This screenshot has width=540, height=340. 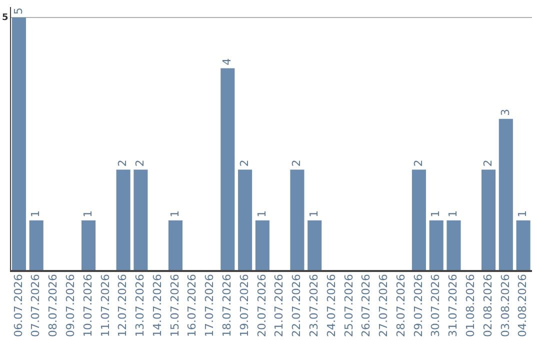 What do you see at coordinates (505, 306) in the screenshot?
I see `x-tick-label: 03.08.2026` at bounding box center [505, 306].